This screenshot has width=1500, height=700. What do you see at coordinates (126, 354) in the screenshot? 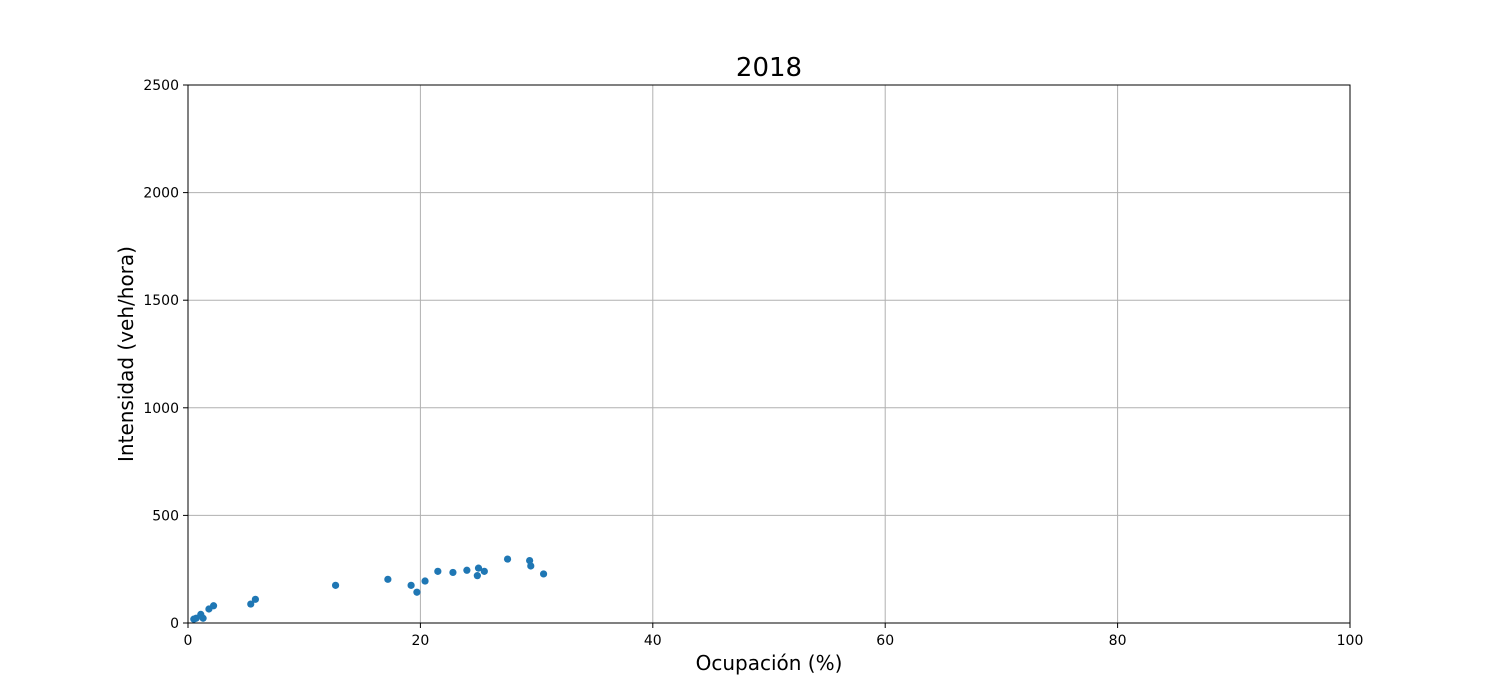
I see `y-axis-label: Intensidad (veh/hora)` at bounding box center [126, 354].